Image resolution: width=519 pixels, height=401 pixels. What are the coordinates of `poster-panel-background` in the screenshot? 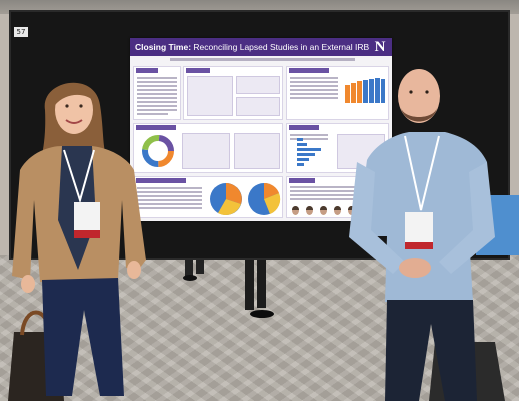 It's located at (157, 93).